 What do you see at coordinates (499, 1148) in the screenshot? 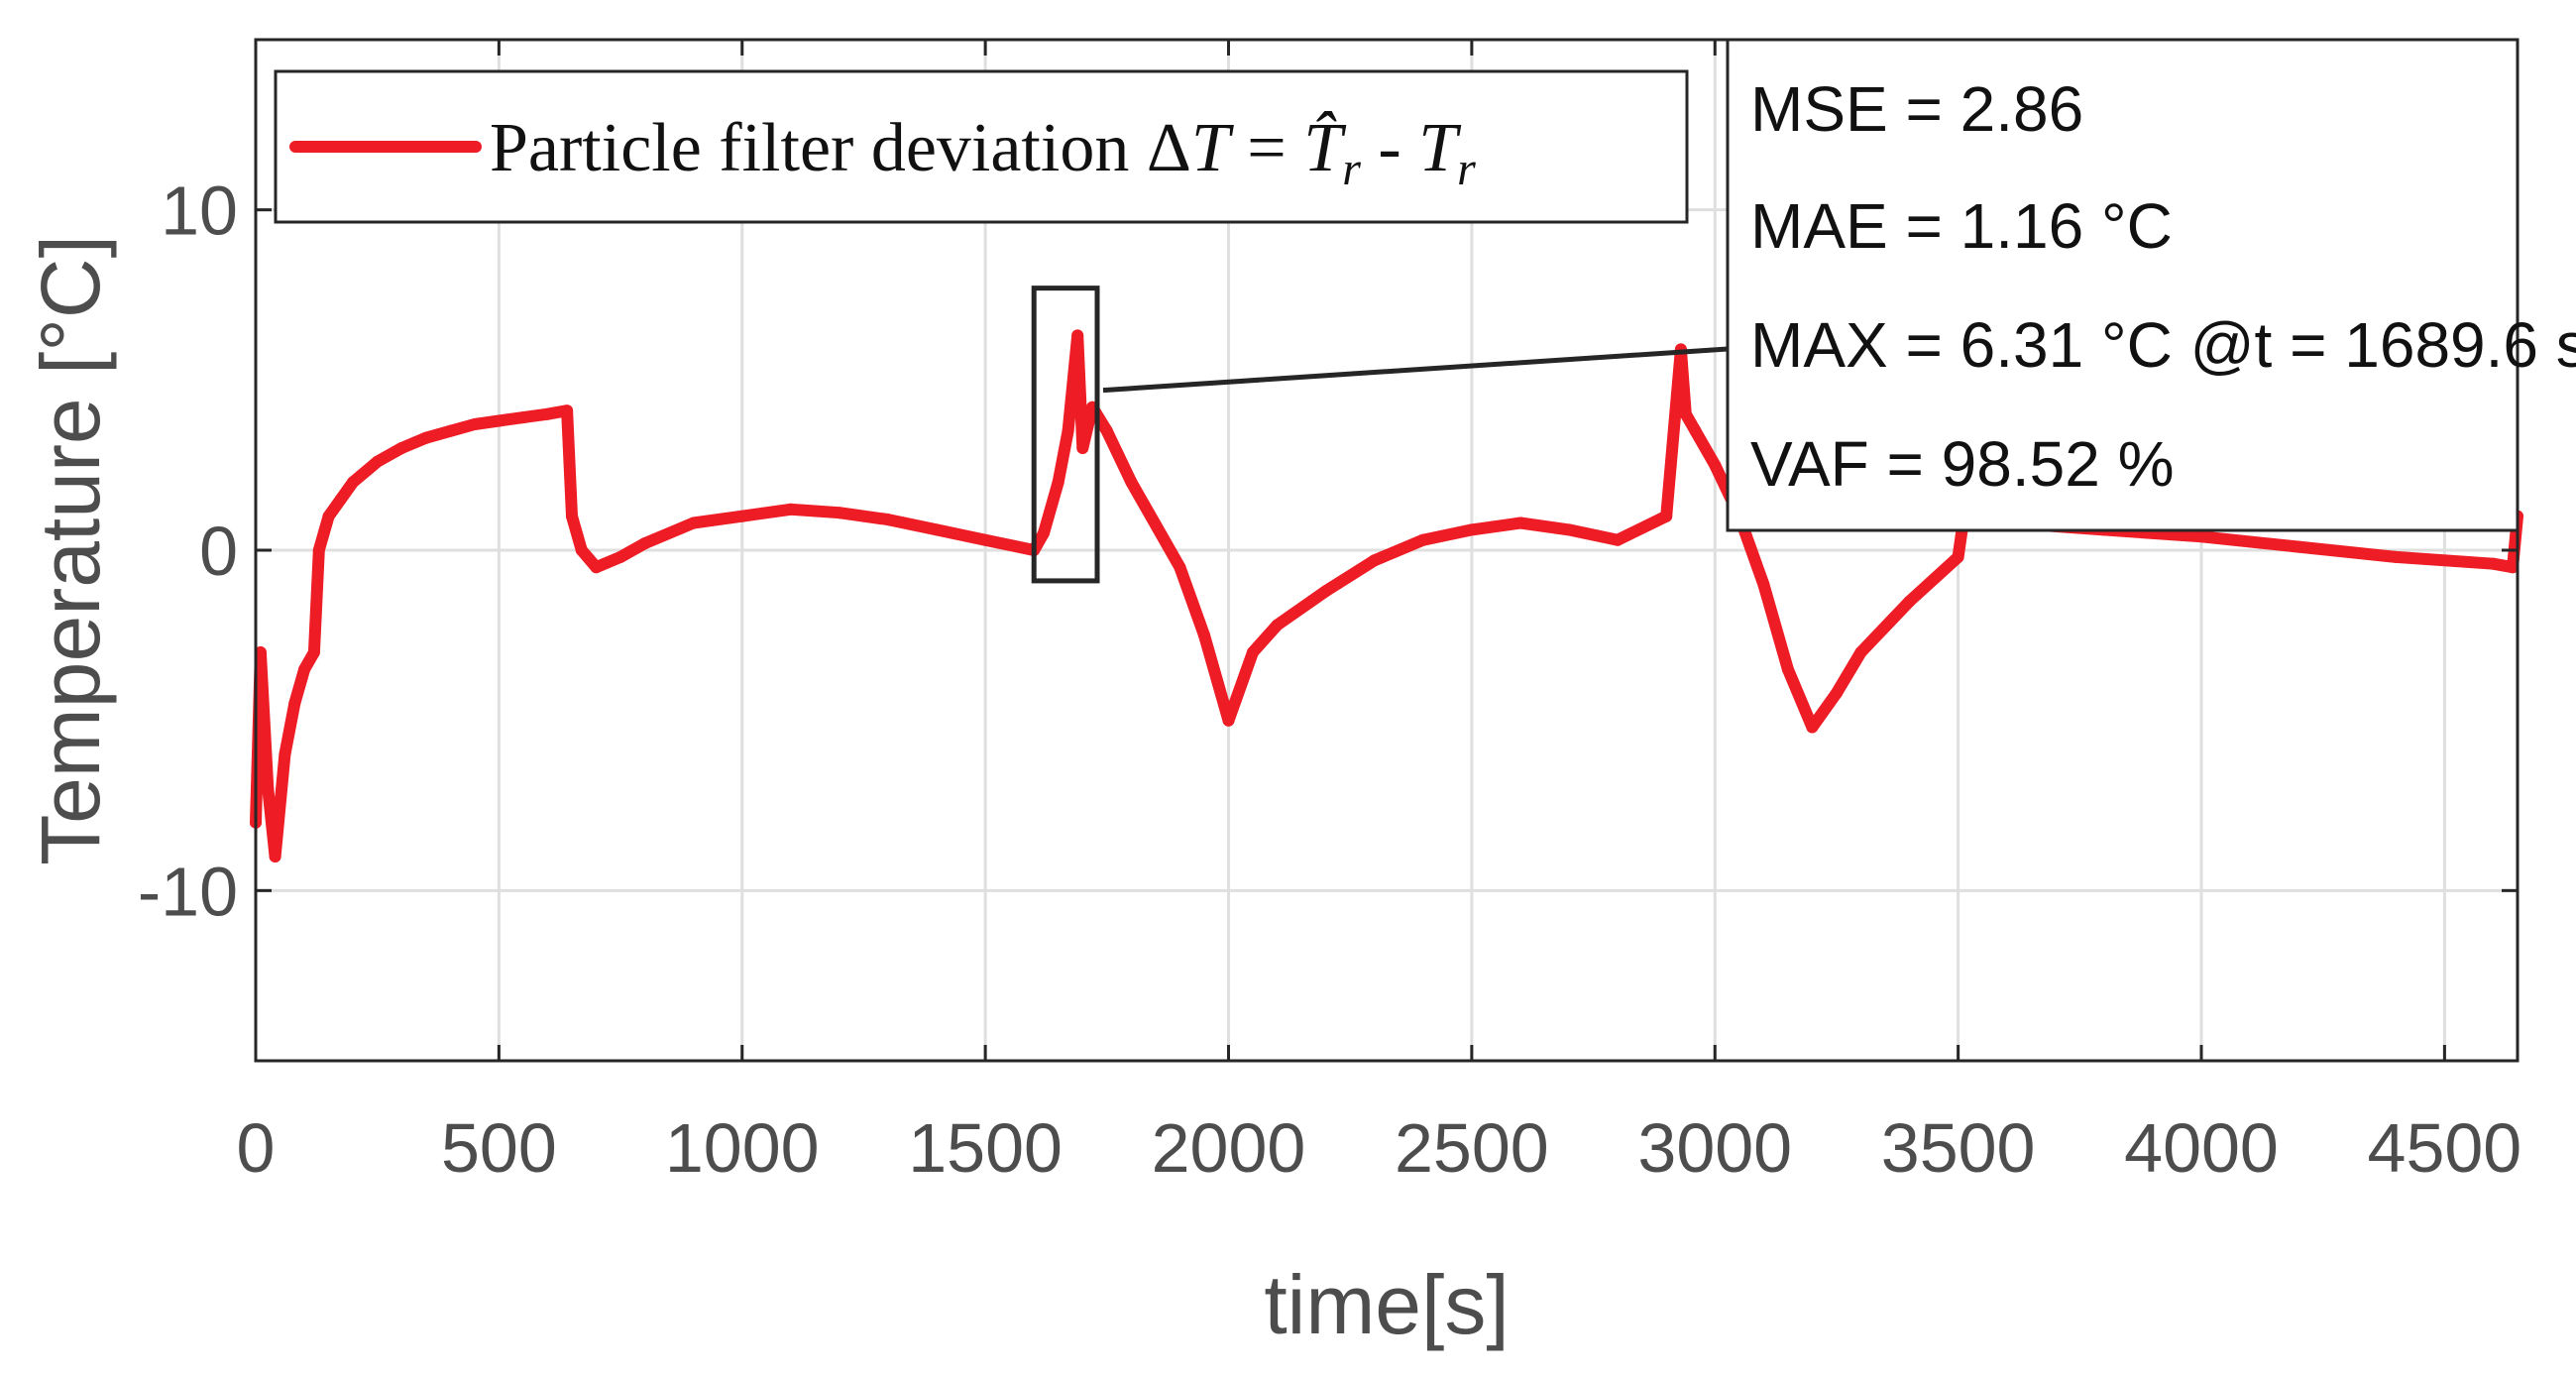
I see `x-tick-label: 500` at bounding box center [499, 1148].